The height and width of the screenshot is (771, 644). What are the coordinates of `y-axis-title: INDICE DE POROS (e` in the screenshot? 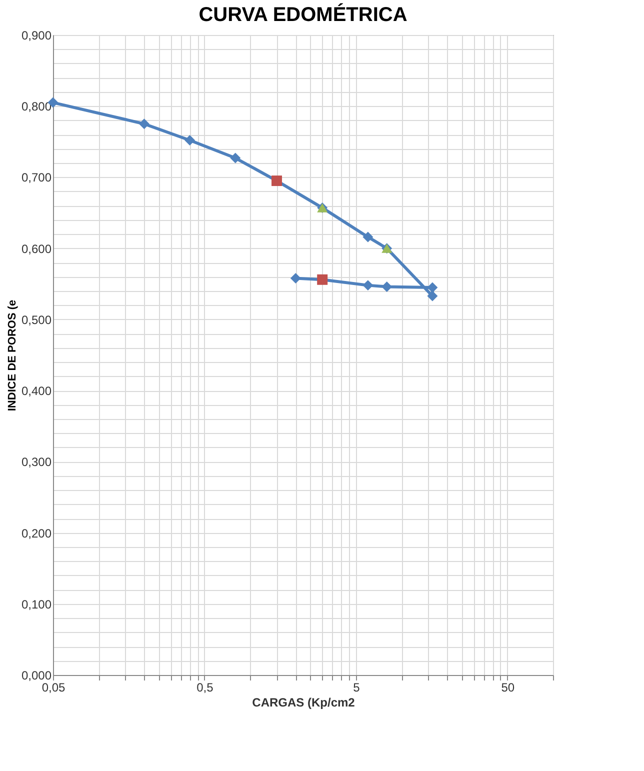 It's located at (12, 356).